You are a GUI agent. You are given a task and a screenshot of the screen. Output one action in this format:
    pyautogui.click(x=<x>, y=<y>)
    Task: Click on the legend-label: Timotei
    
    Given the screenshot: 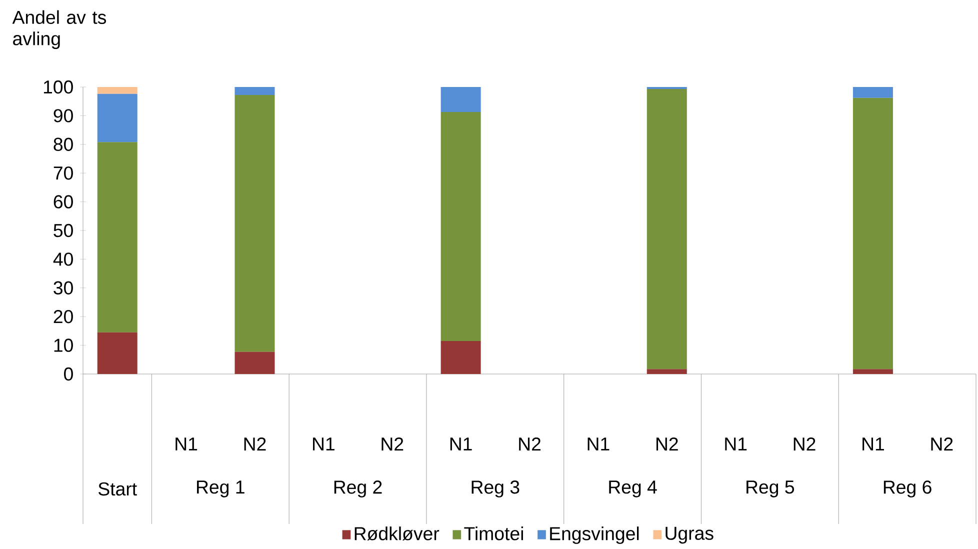 What is the action you would take?
    pyautogui.click(x=493, y=533)
    